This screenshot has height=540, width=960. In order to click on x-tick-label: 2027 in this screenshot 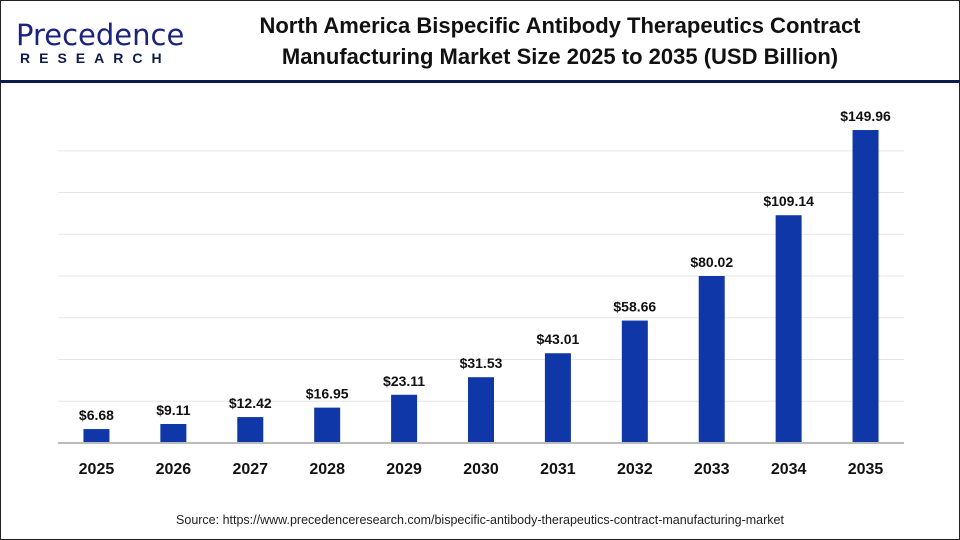, I will do `click(250, 469)`.